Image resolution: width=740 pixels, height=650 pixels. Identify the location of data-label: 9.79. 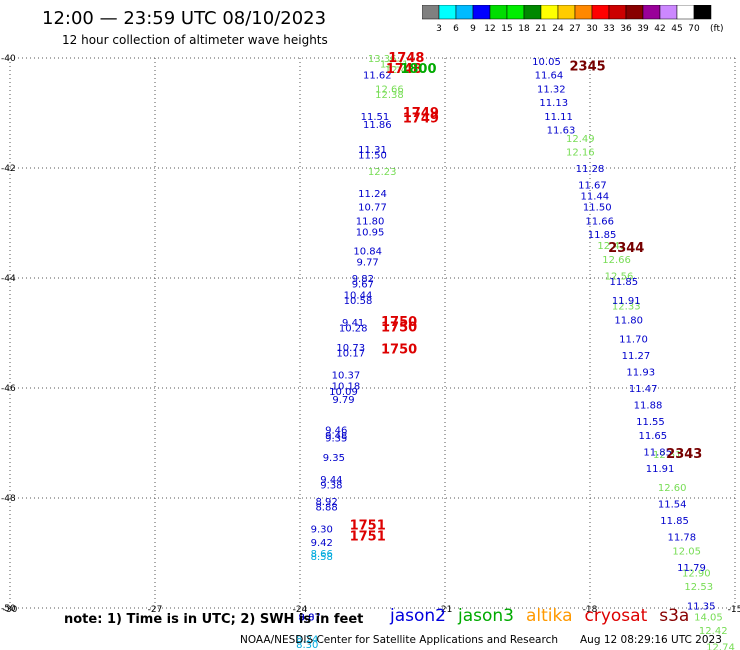
(343, 400).